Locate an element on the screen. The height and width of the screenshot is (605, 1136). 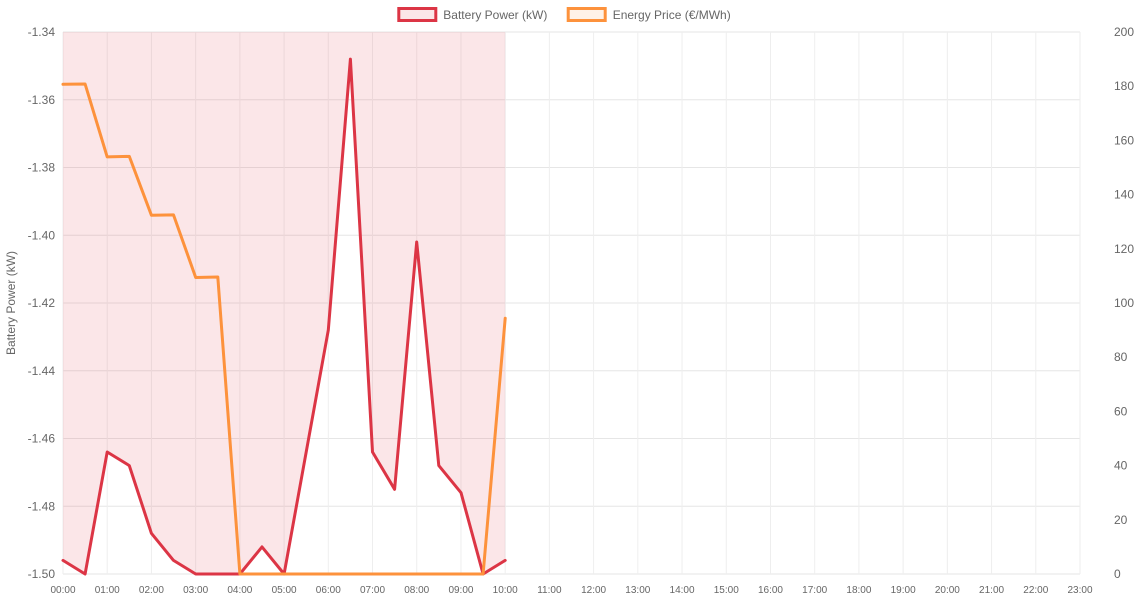
x-tick-label: 18:00 is located at coordinates (858, 590).